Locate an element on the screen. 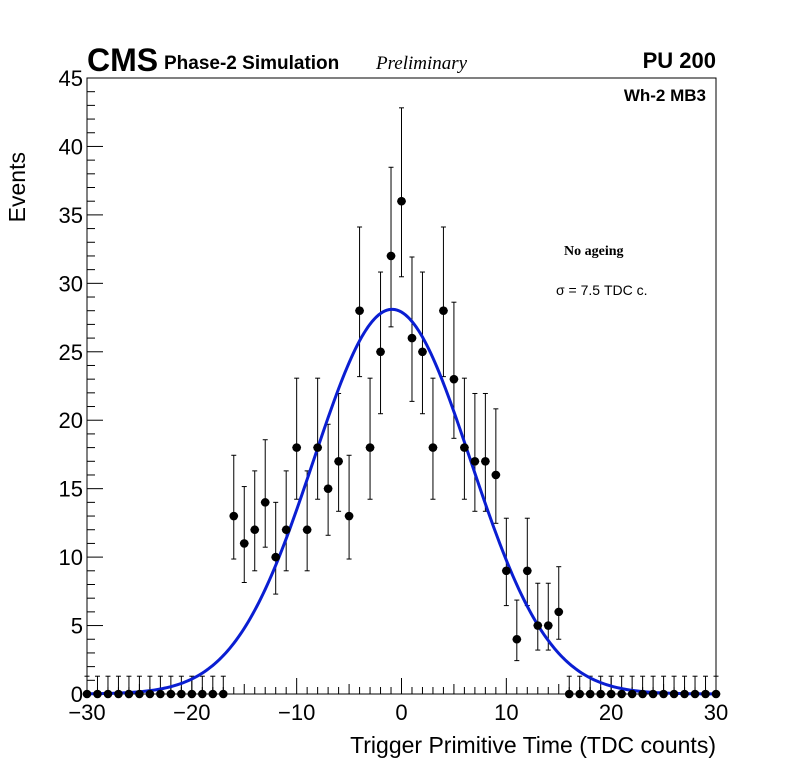  chamber-label: Wh-2 MB3 is located at coordinates (665, 95).